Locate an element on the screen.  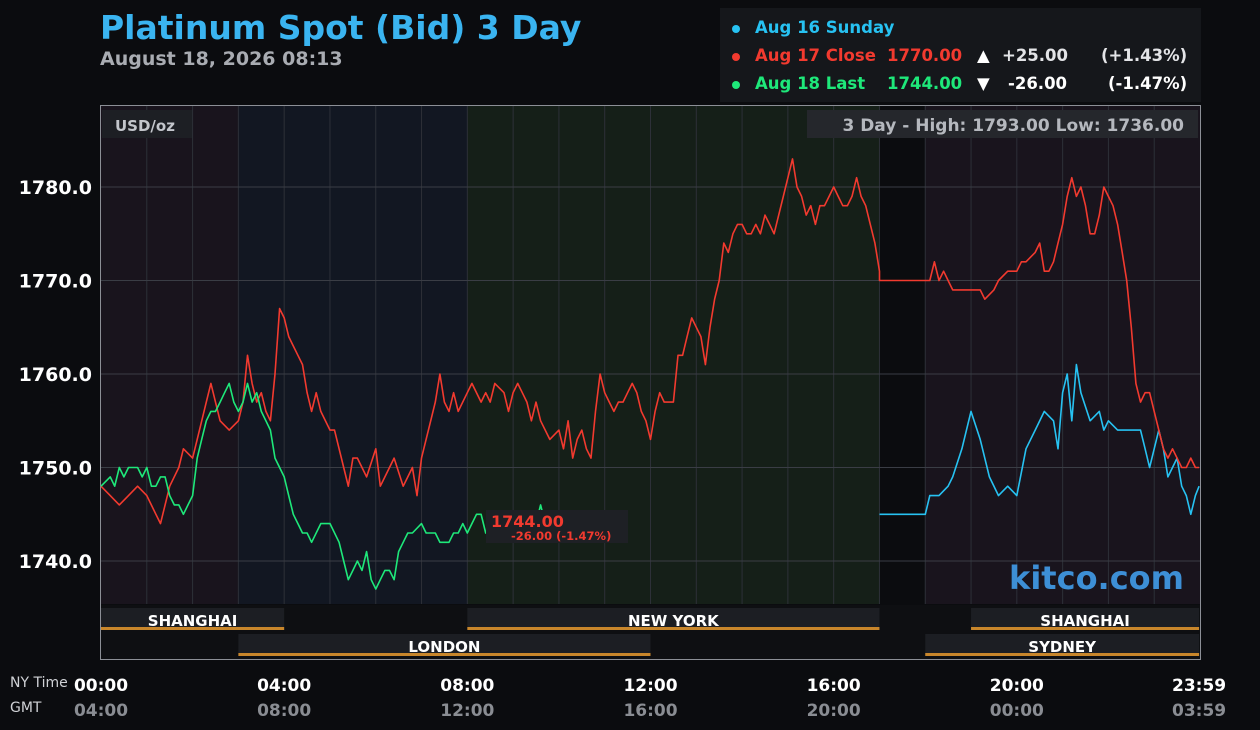
y-tick-label: 1750.0 is located at coordinates (55, 469).